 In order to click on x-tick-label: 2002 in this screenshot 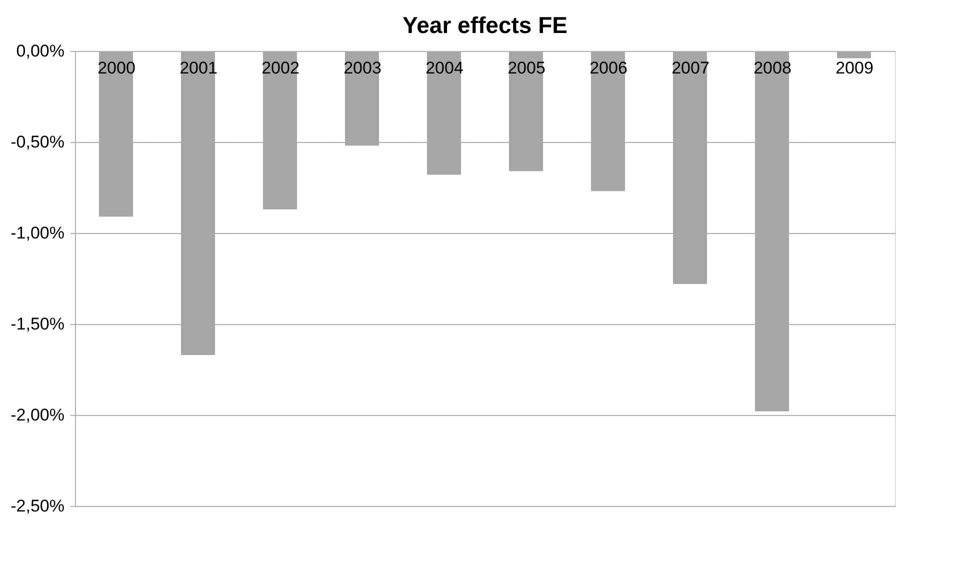, I will do `click(281, 68)`.